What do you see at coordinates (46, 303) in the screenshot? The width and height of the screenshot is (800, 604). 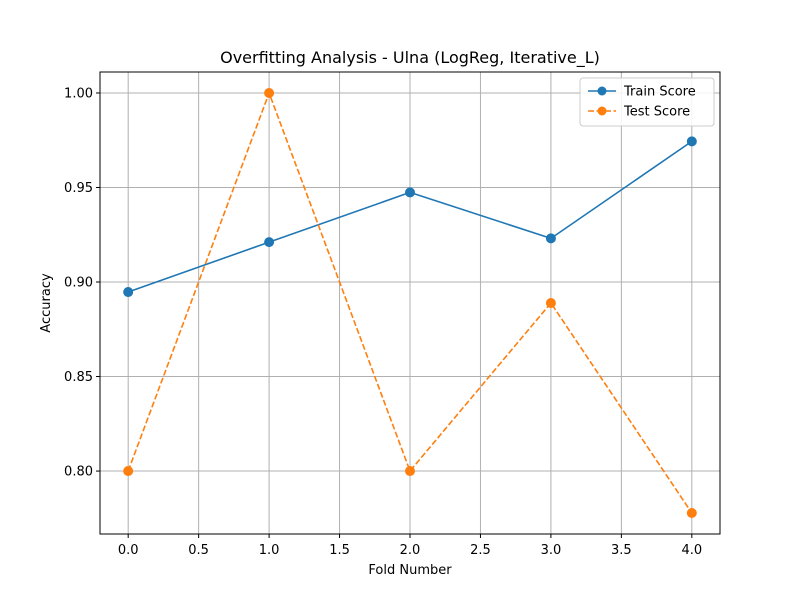 I see `y-axis-title: Accuracy` at bounding box center [46, 303].